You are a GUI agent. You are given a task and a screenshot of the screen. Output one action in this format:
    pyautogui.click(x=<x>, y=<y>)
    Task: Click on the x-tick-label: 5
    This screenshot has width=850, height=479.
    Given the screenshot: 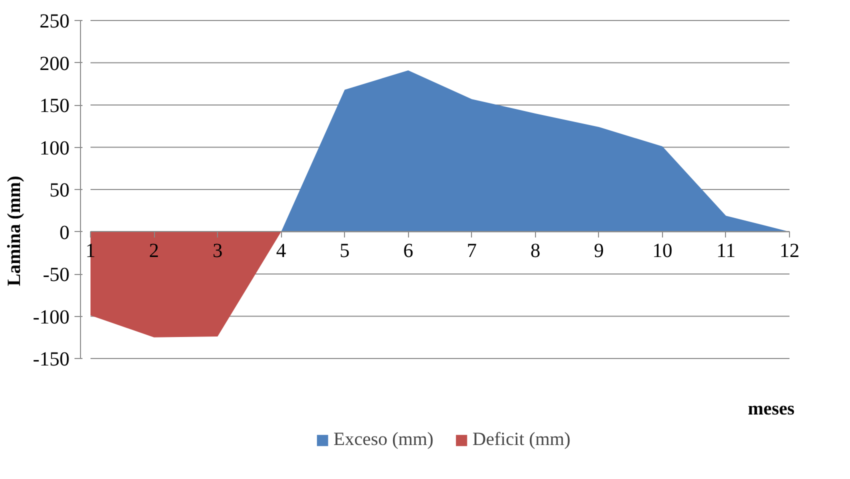 What is the action you would take?
    pyautogui.click(x=345, y=251)
    